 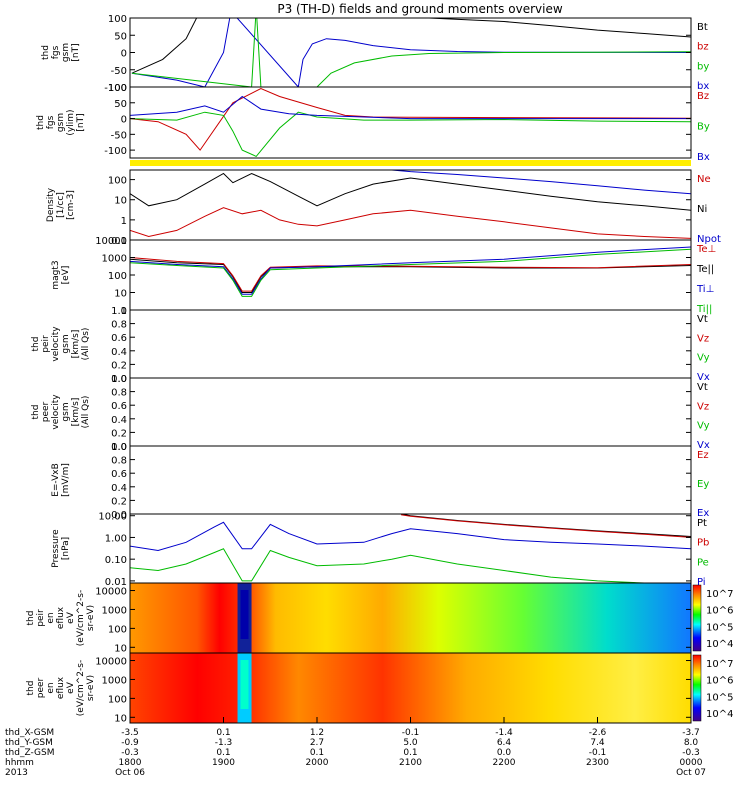 I want to click on legend-Ni: Ni, so click(x=702, y=209).